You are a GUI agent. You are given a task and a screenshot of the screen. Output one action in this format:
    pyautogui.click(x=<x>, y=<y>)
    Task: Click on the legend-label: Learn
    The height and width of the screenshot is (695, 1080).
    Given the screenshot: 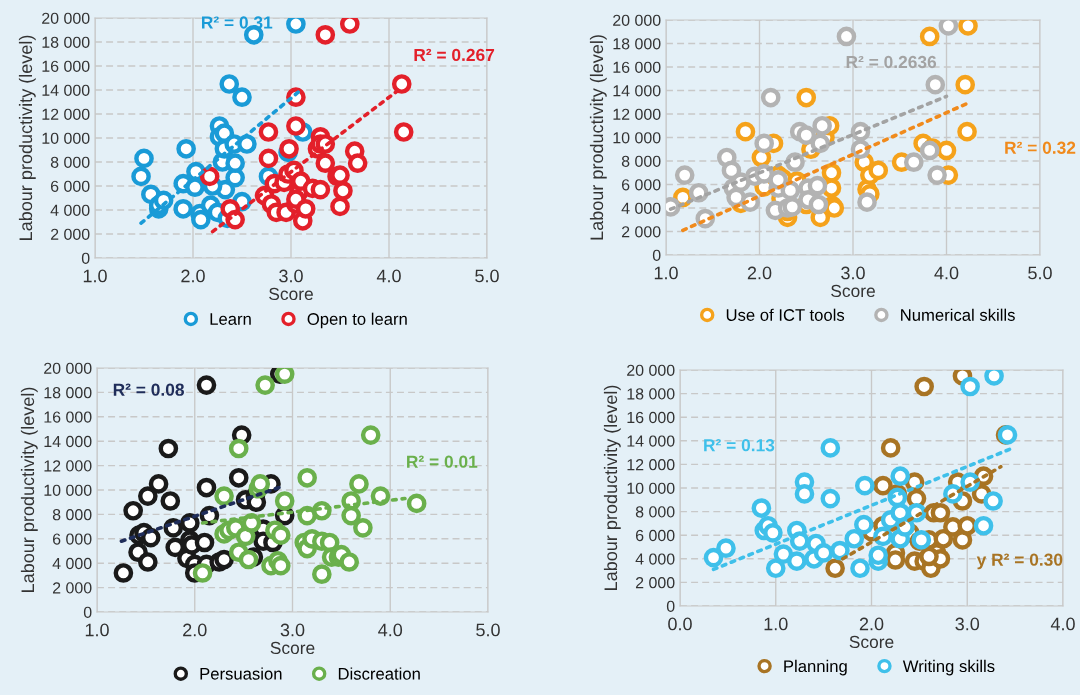 What is the action you would take?
    pyautogui.click(x=230, y=319)
    